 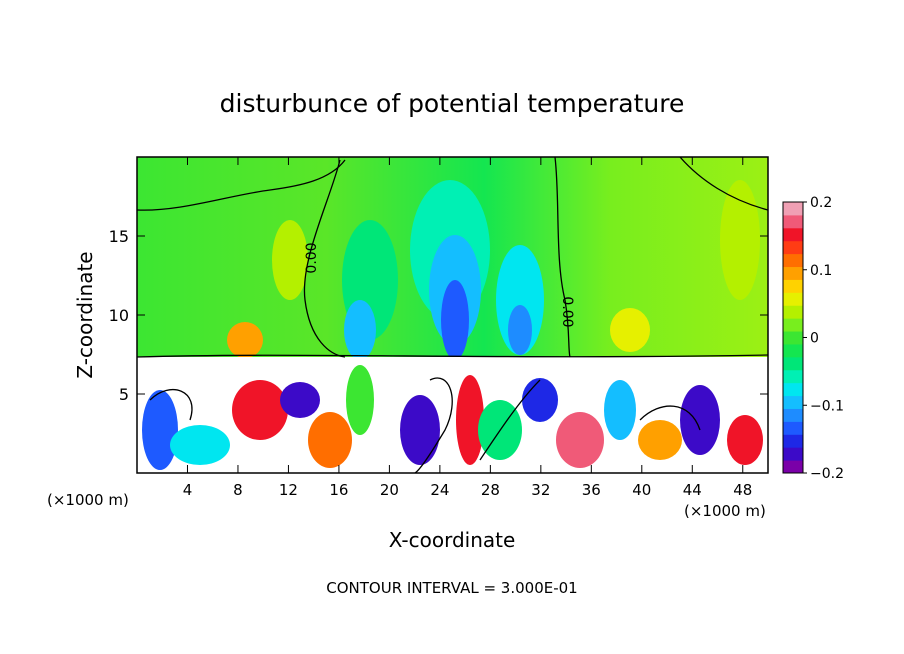 What do you see at coordinates (641, 490) in the screenshot?
I see `x-tick-label-9: 40` at bounding box center [641, 490].